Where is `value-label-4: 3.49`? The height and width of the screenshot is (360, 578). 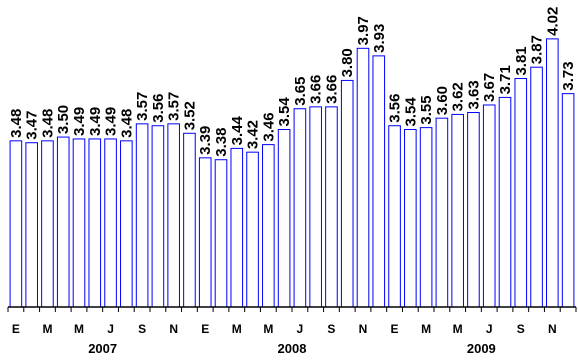
value-label-4: 3.49 is located at coordinates (79, 121).